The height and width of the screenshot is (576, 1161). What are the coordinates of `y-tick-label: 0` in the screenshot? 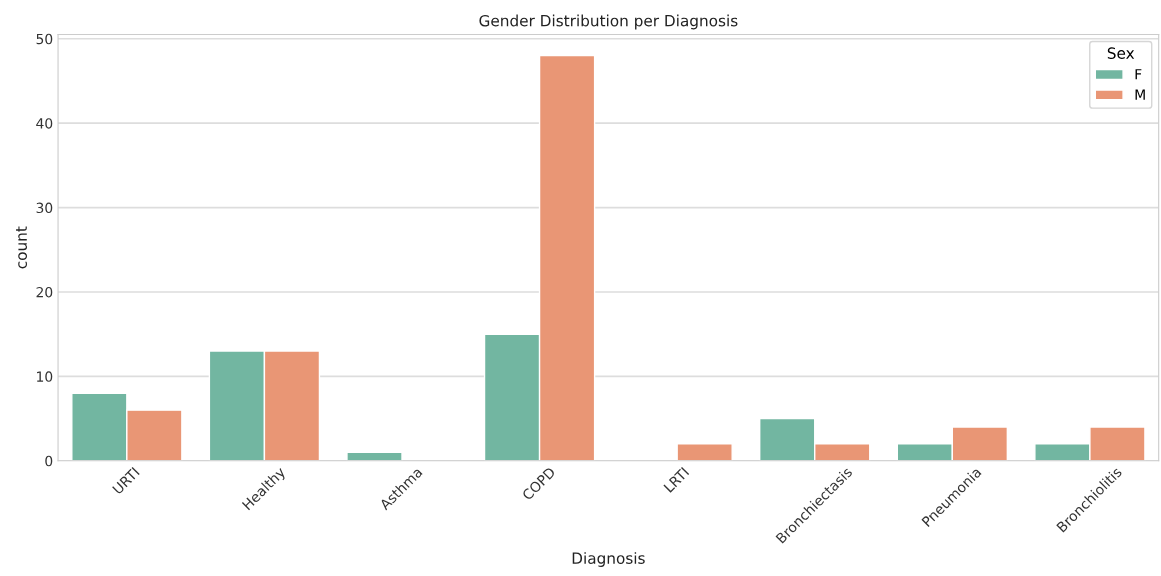 It's located at (49, 461).